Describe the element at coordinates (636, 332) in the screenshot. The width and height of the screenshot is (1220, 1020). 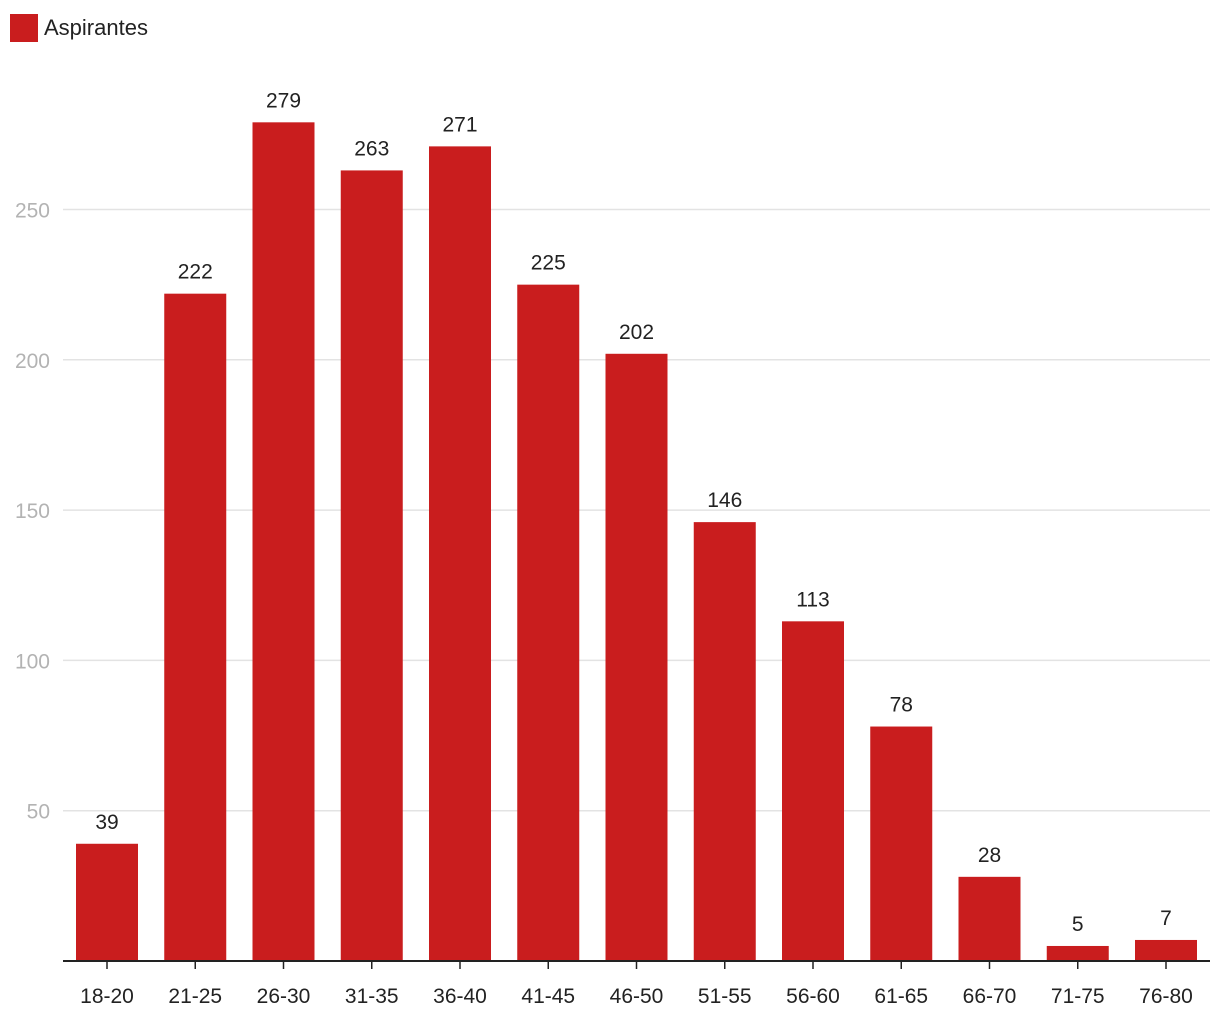
I see `data-label: 202` at that location.